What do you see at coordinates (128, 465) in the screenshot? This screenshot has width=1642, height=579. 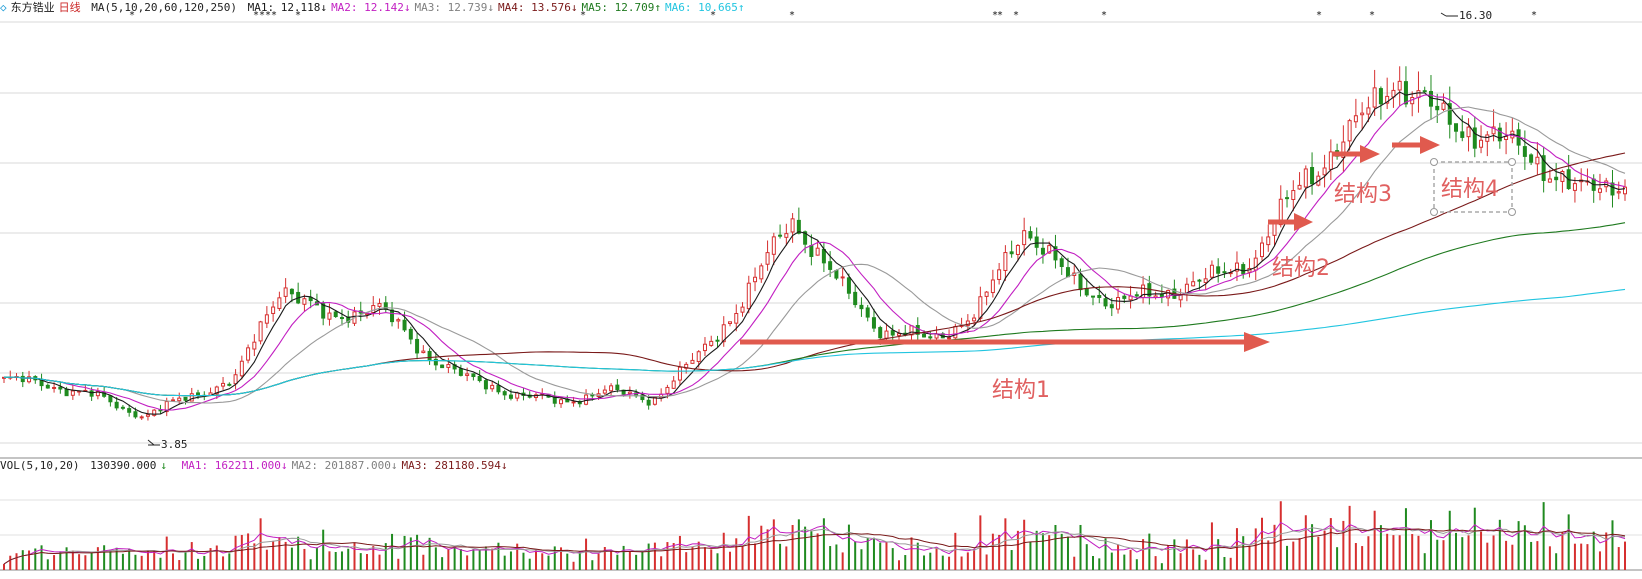 I see `vol-value: 130390.000 ↓` at bounding box center [128, 465].